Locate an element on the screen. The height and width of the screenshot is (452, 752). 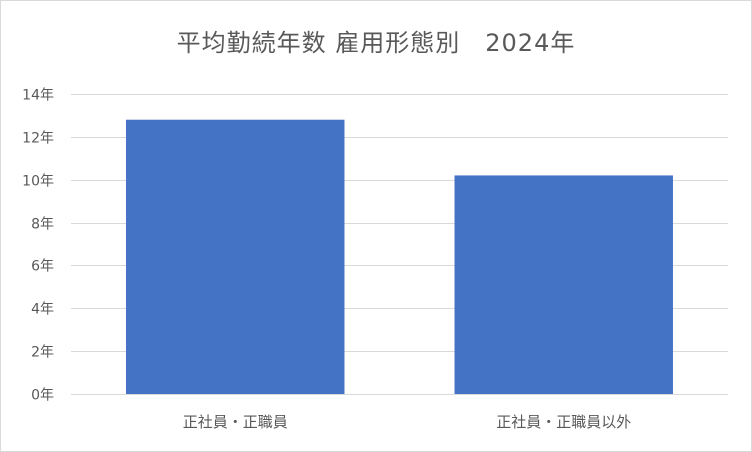
y-tick-label: 0年 is located at coordinates (42, 396).